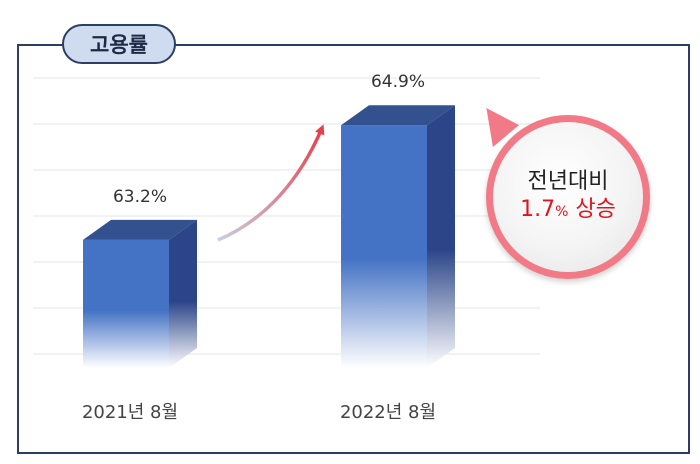  What do you see at coordinates (595, 209) in the screenshot?
I see `callout-suffix: 상승` at bounding box center [595, 209].